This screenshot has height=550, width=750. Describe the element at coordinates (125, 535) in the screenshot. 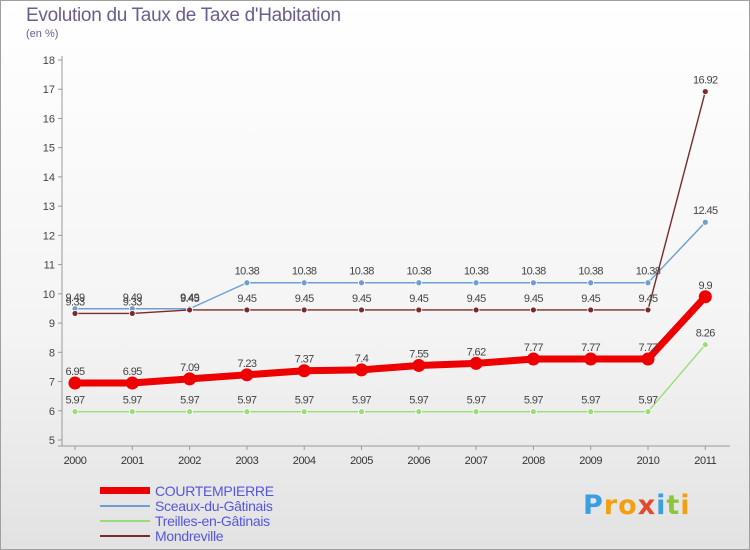

I see `legend-swatch-mondreville` at that location.